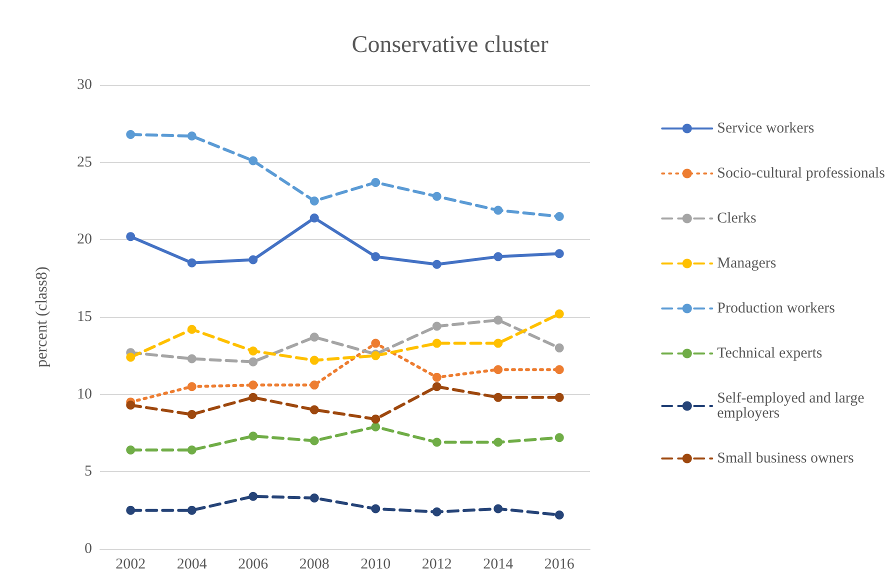  I want to click on legend-label: Production workers, so click(776, 308).